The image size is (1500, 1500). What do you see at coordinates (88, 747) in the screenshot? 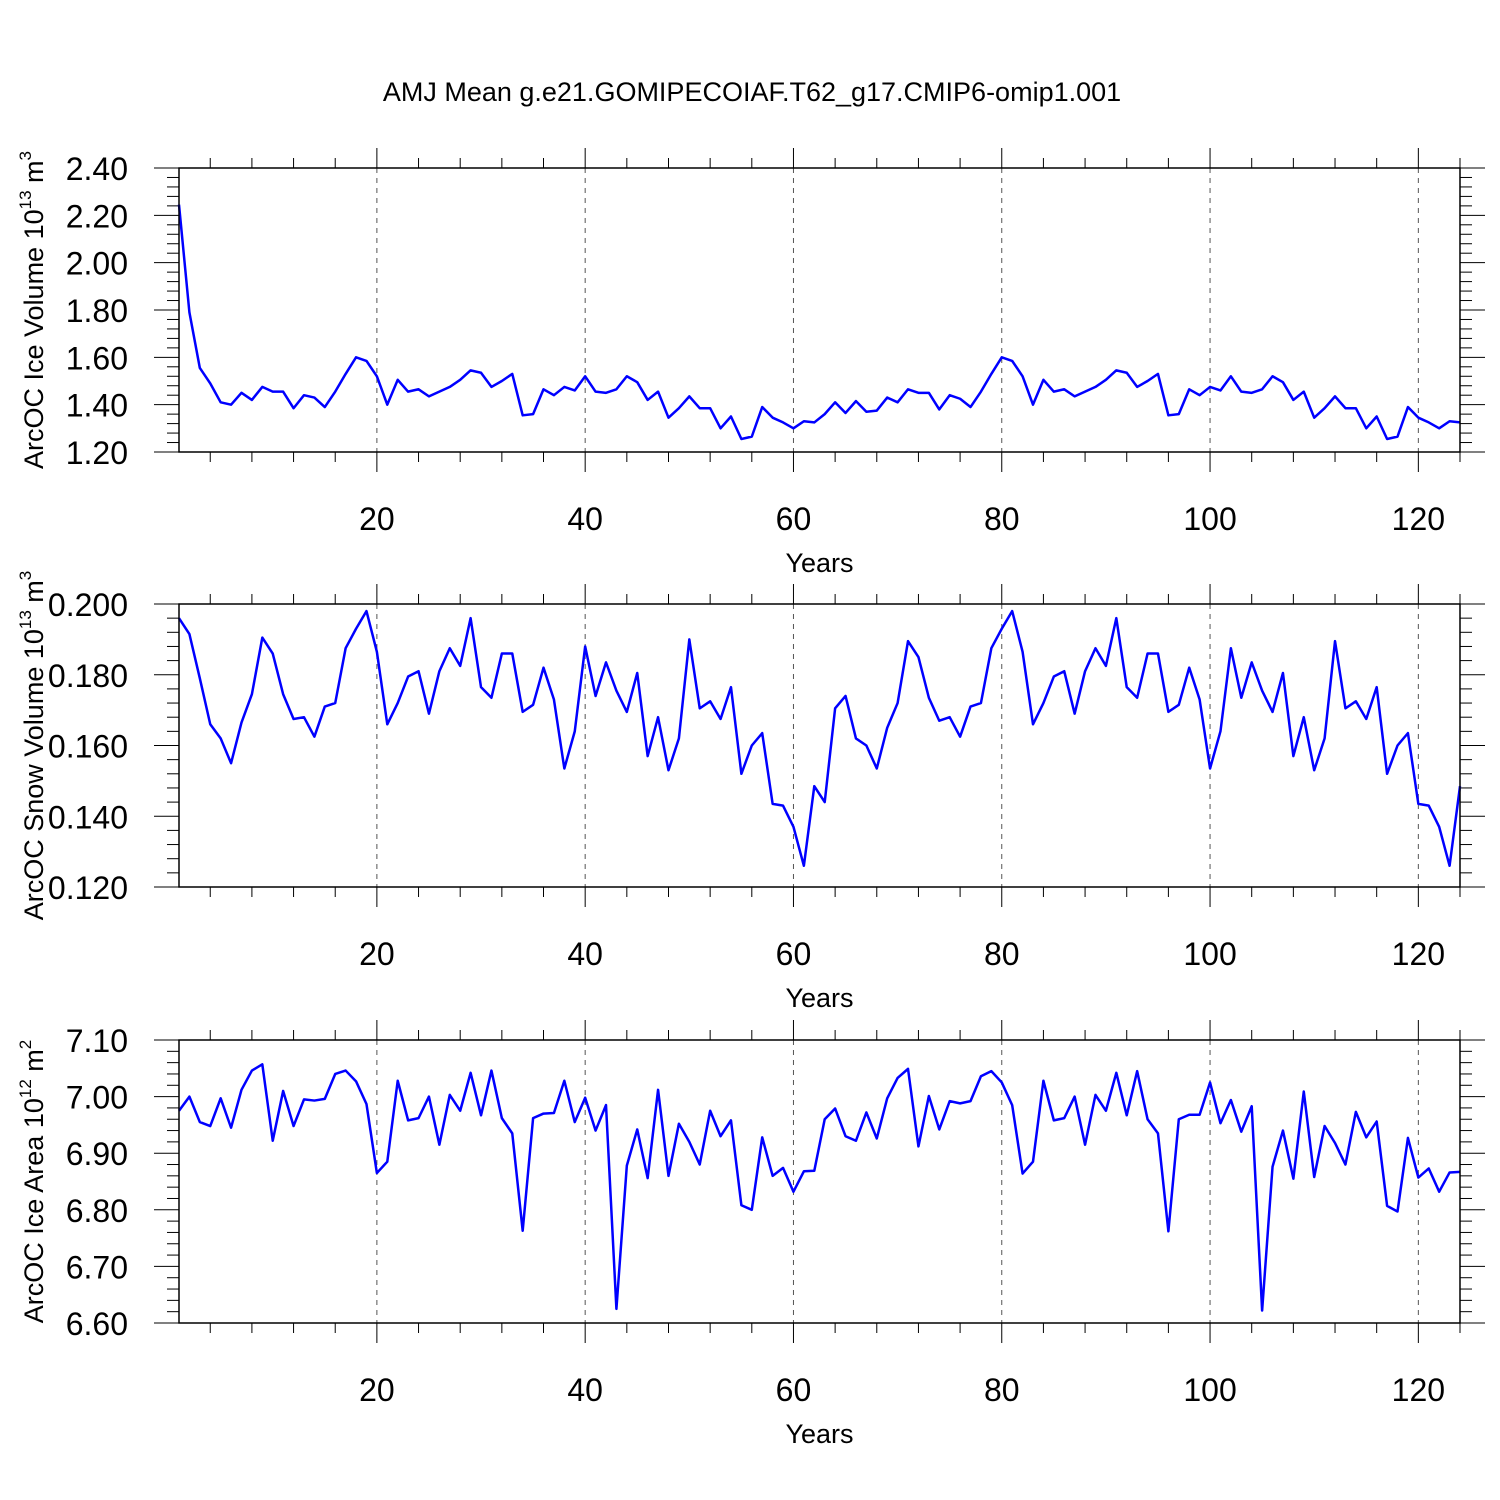
I see `y-tick-label-0.160: 0.160` at bounding box center [88, 747].